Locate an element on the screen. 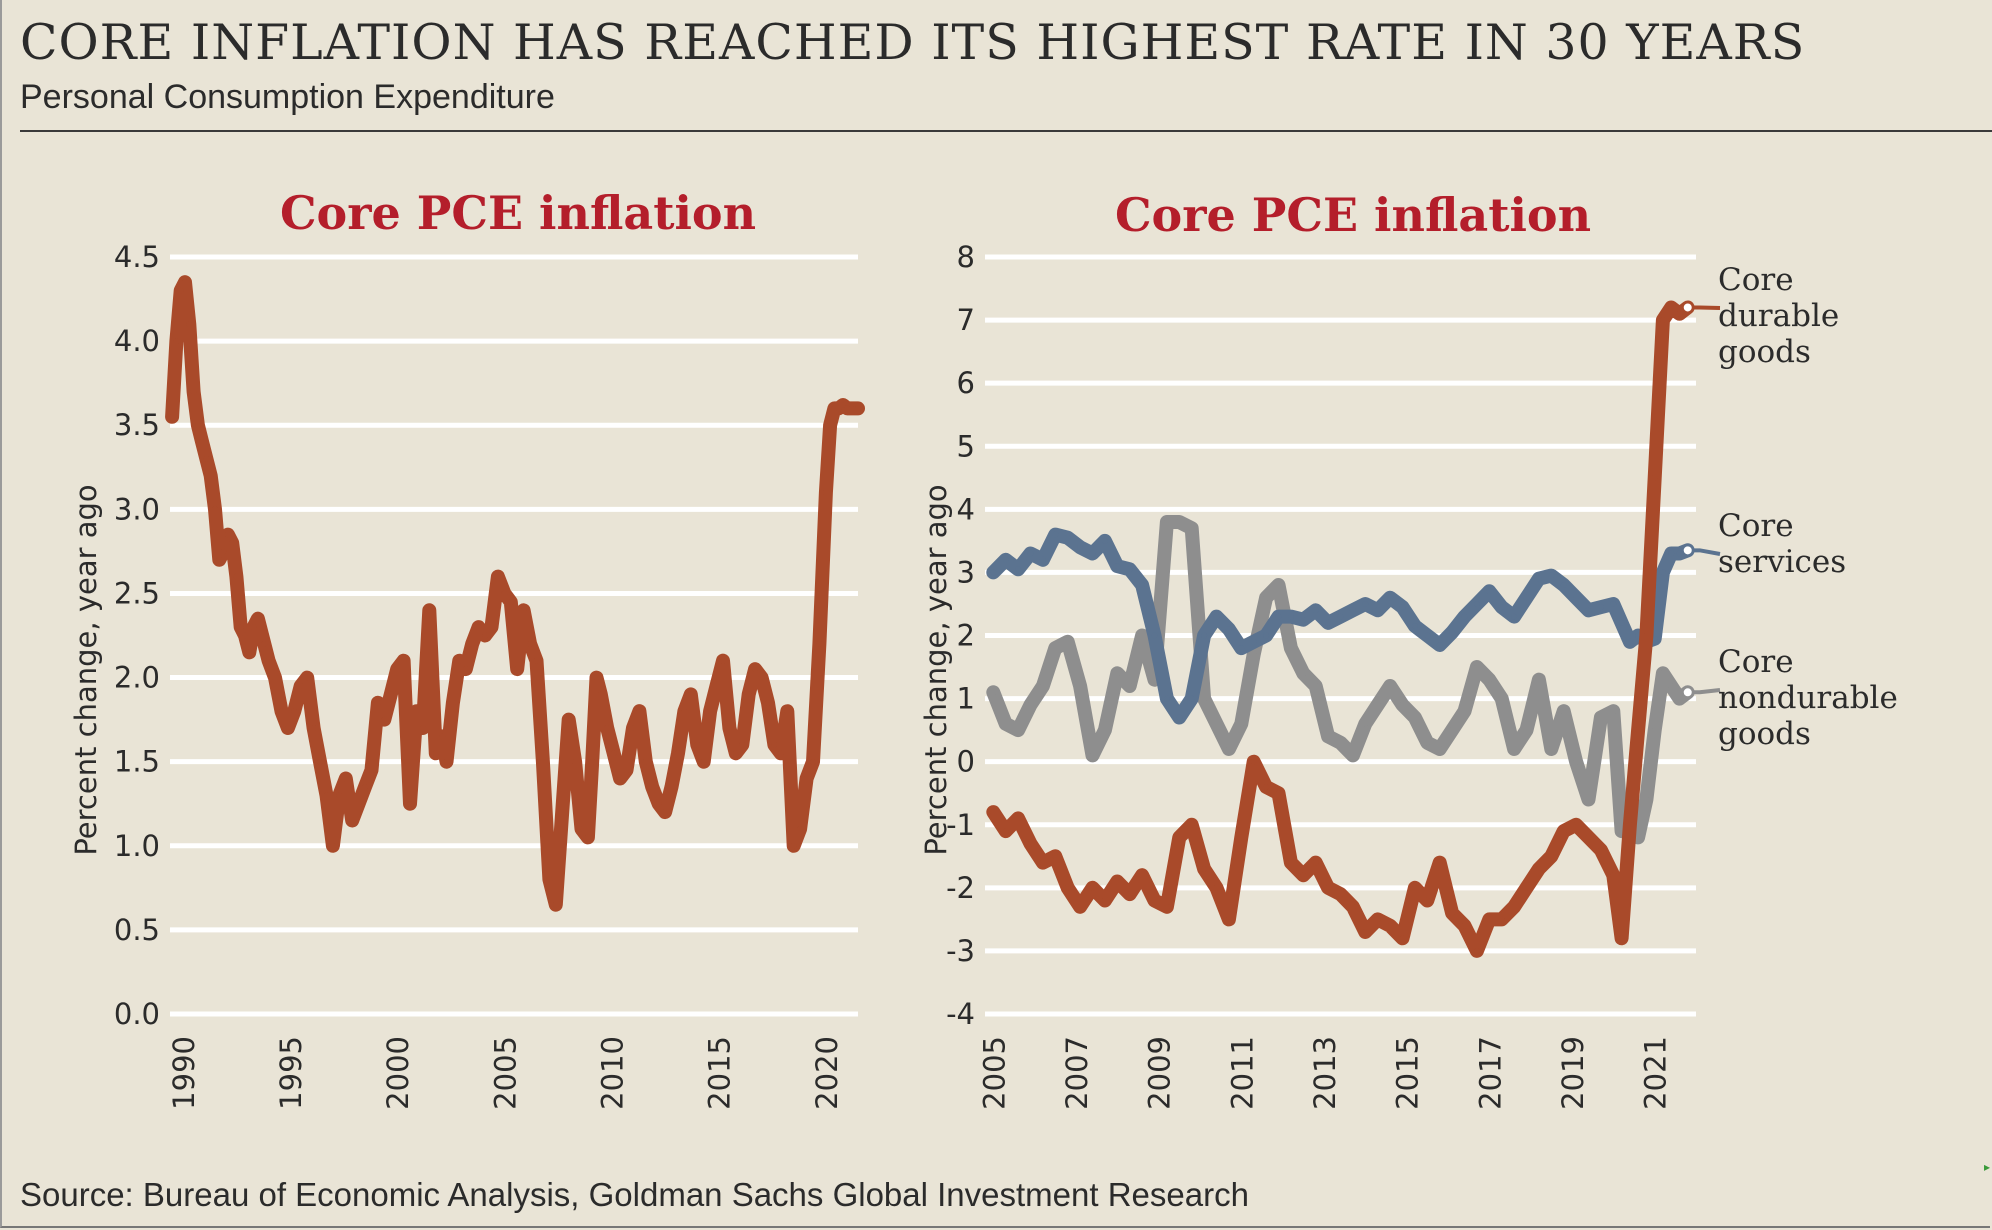  right-panel-title: Core PCE inflation is located at coordinates (1353, 215).